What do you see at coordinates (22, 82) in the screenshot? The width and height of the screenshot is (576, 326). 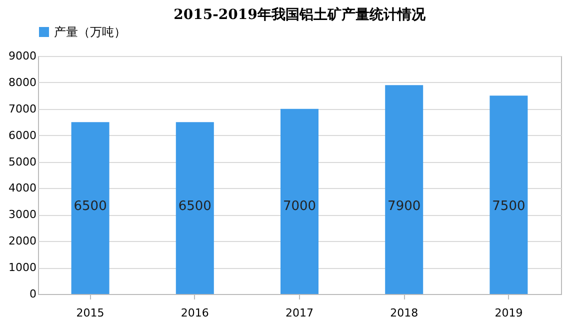 I see `y-tick-label: 8000` at bounding box center [22, 82].